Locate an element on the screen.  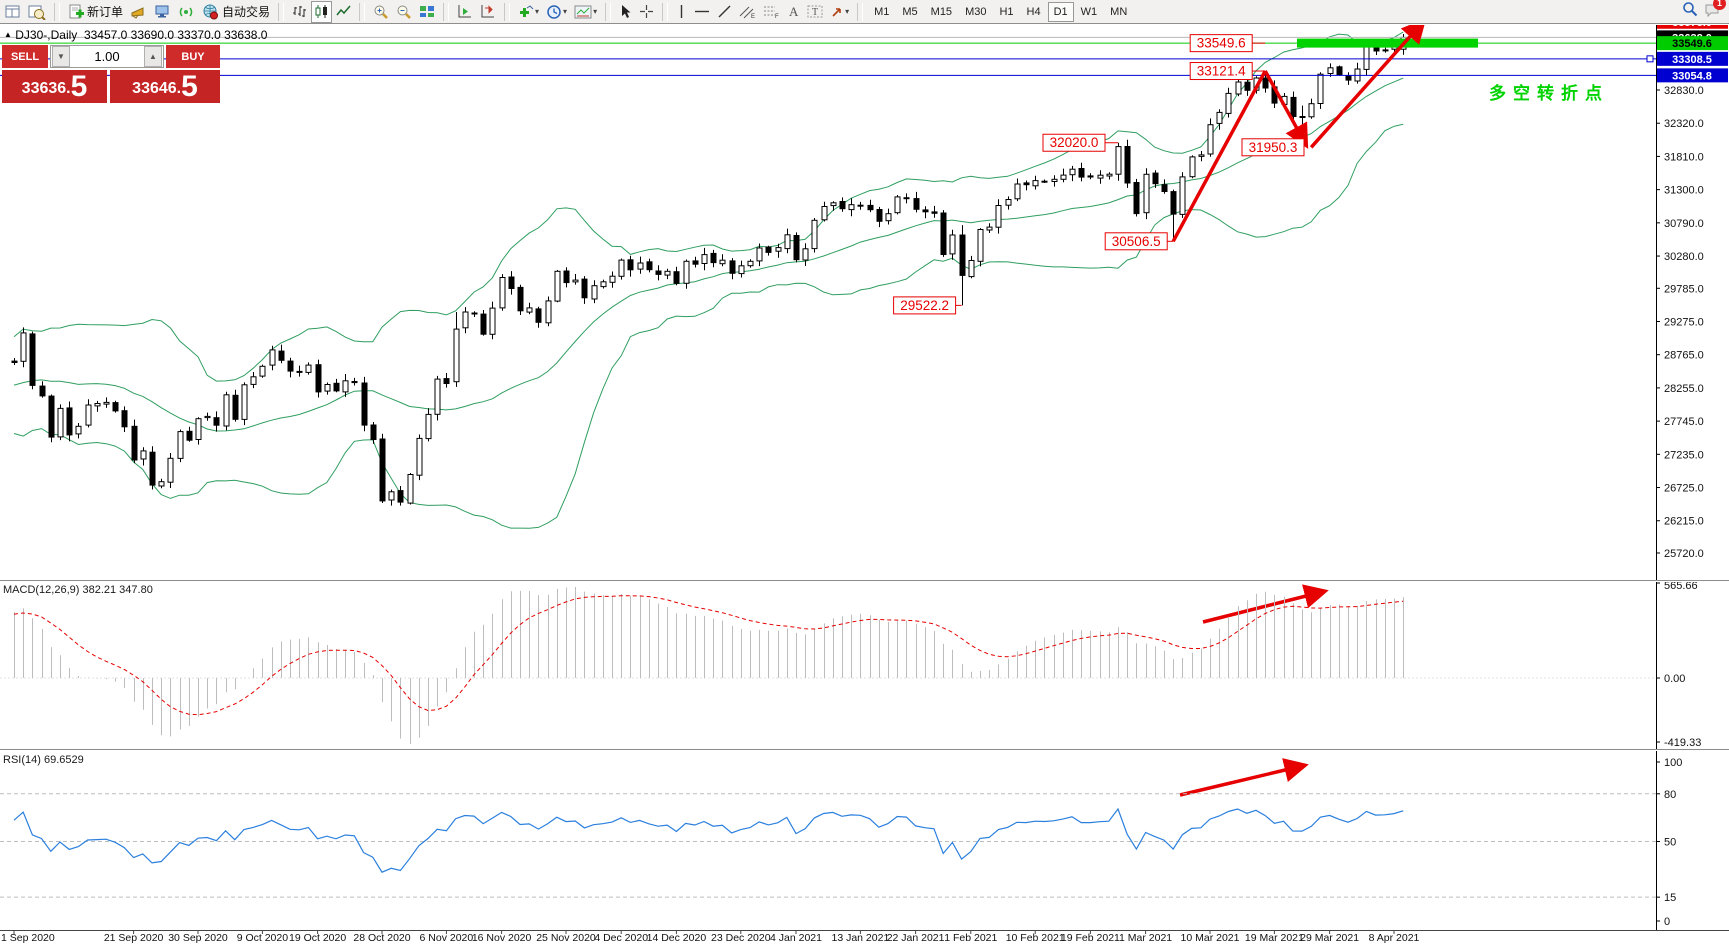
tf-button-w1: W1 is located at coordinates (1089, 11).